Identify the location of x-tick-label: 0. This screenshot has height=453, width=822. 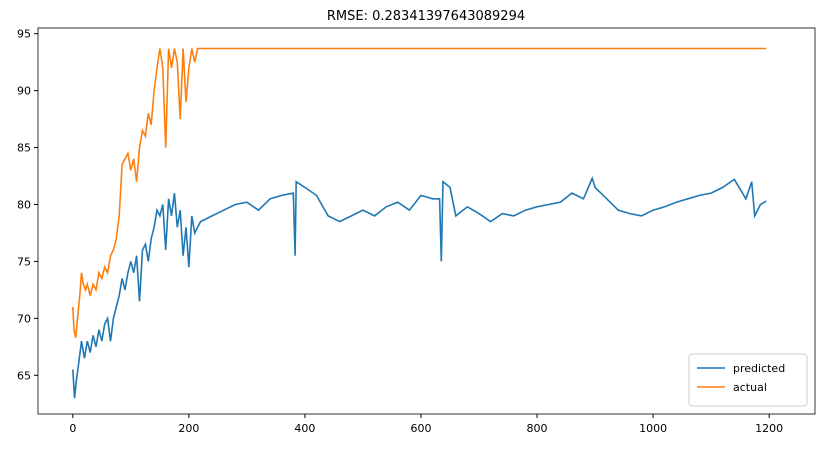
(72, 428).